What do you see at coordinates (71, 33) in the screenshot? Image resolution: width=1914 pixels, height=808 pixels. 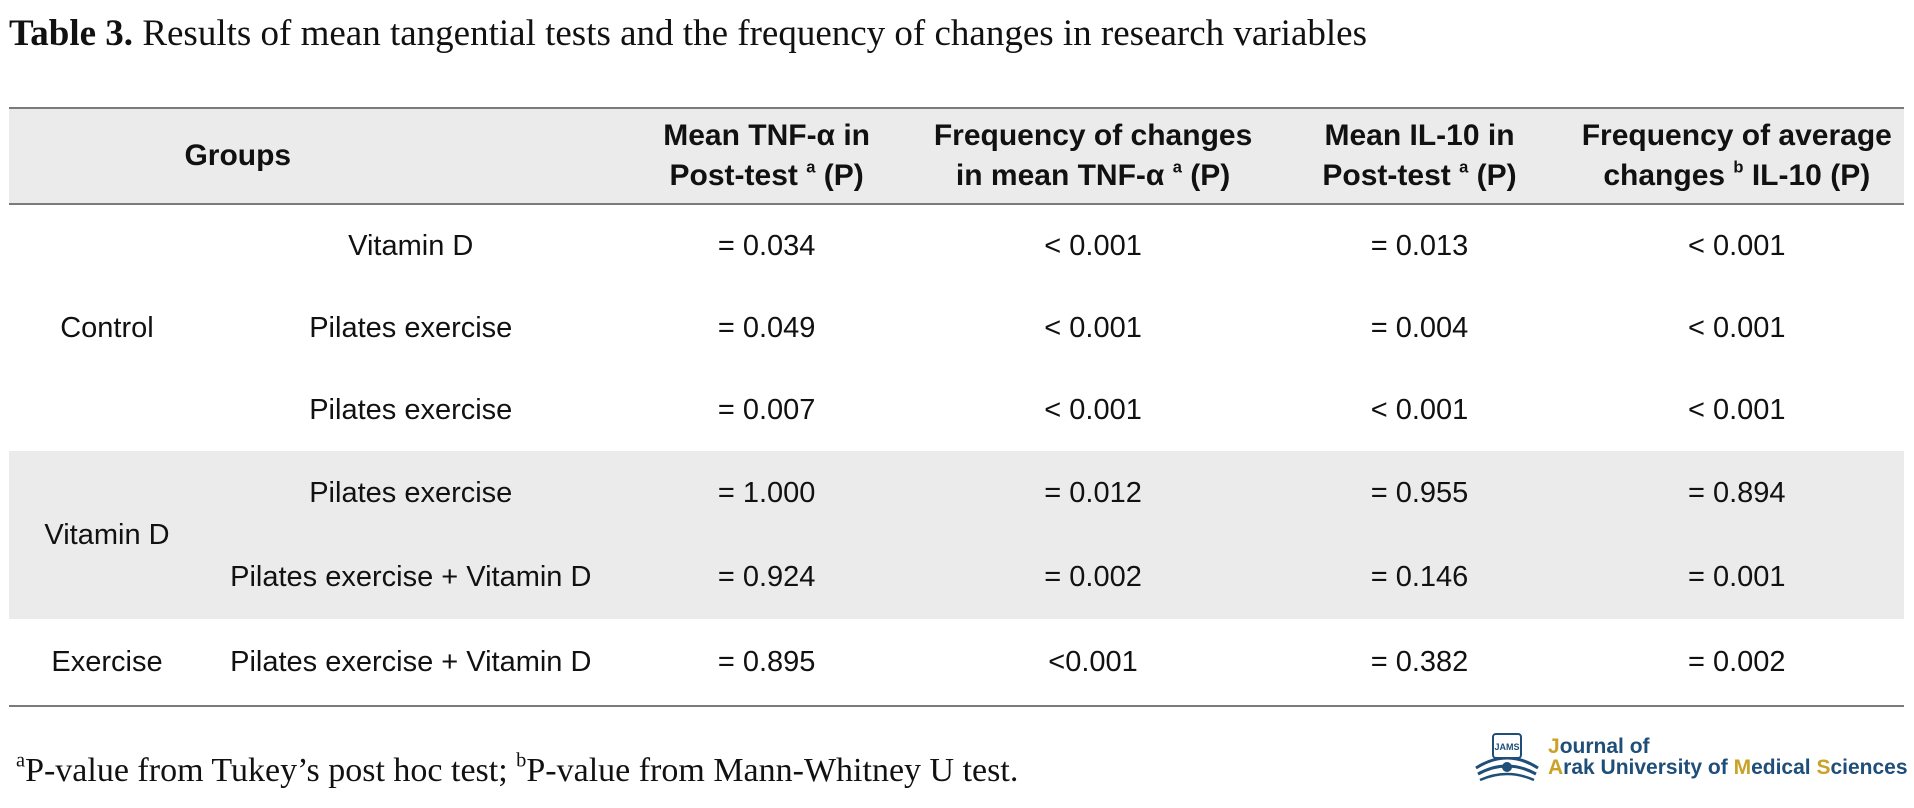 I see `table-caption-label: Table 3.` at bounding box center [71, 33].